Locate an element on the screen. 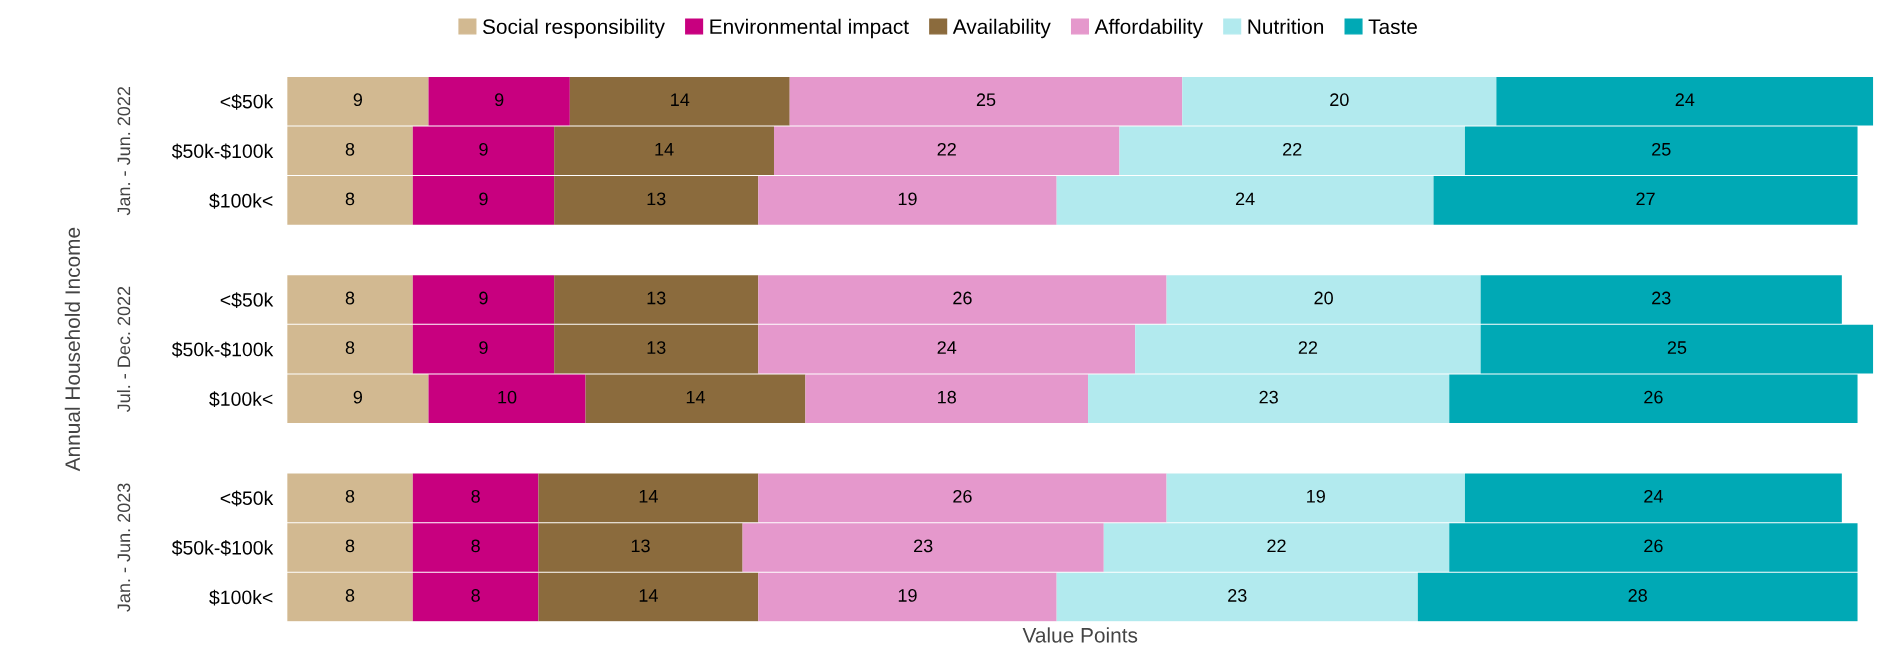 The width and height of the screenshot is (1877, 665). legend-label: Environmental impact is located at coordinates (809, 28).